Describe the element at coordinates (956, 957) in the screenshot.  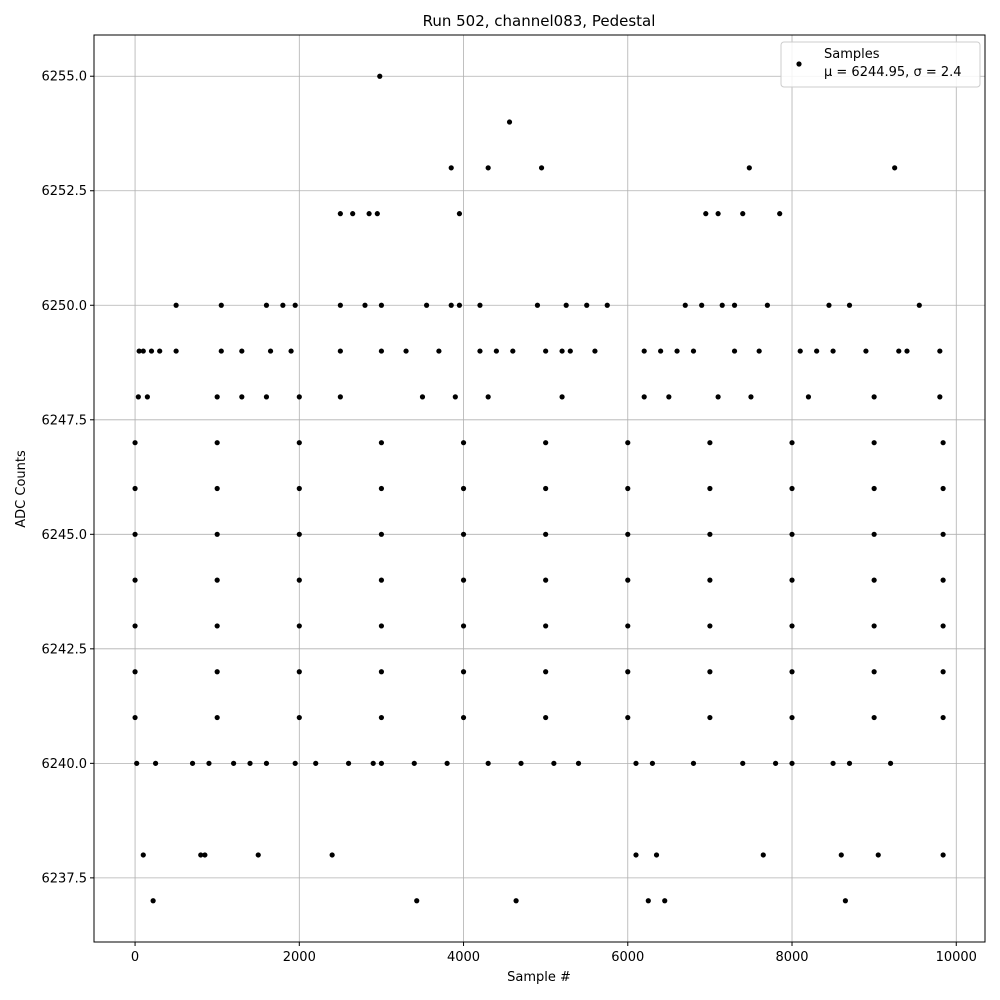
I see `x-tick-label: 10000` at that location.